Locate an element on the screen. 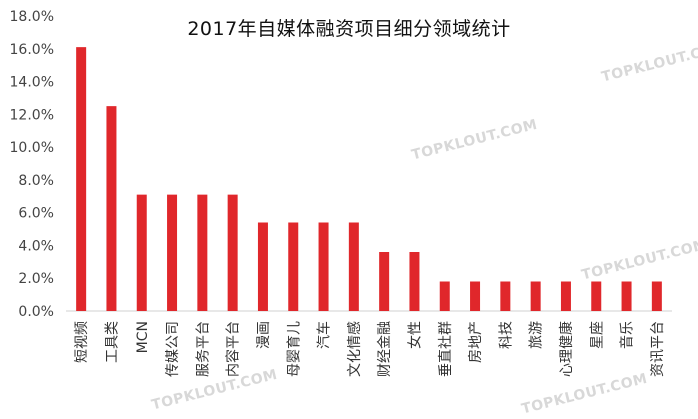  y-tick-label: 6.0% is located at coordinates (36, 214).